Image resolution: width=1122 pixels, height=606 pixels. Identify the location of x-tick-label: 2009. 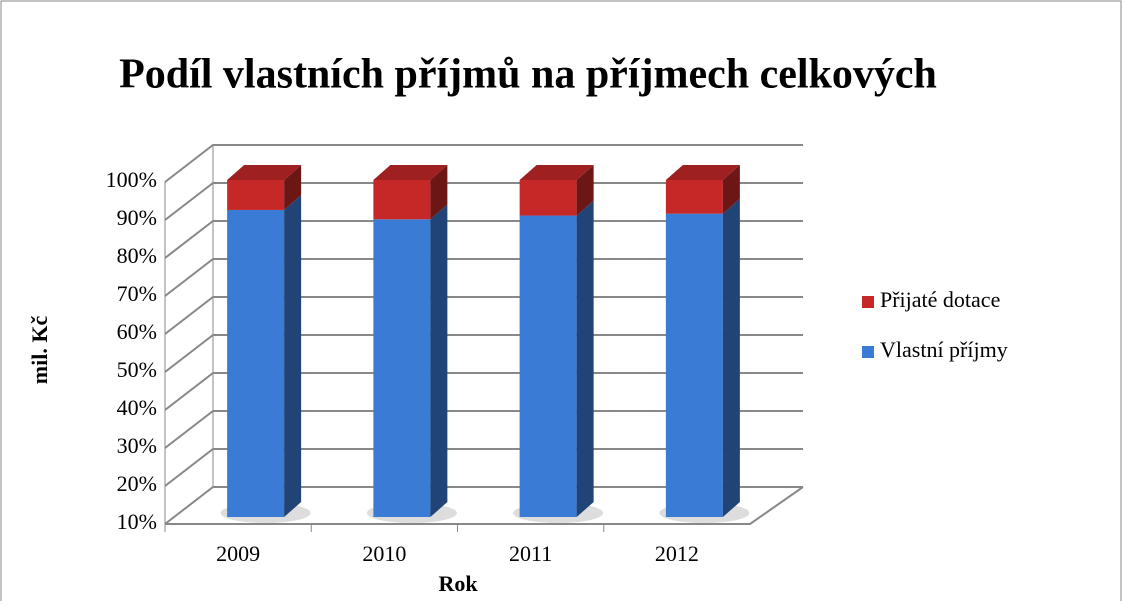
(238, 553).